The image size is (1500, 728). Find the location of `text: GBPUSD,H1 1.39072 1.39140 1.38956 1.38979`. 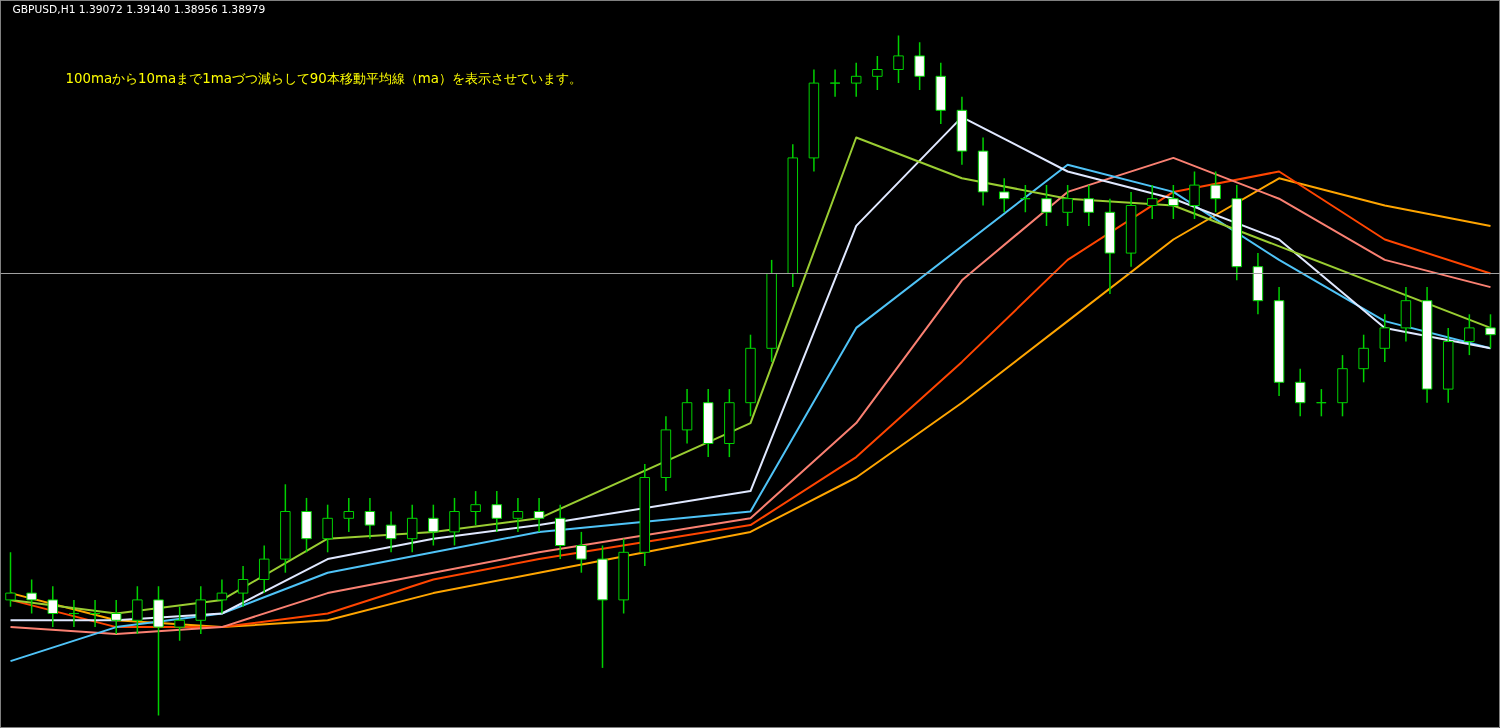

text: GBPUSD,H1 1.39072 1.39140 1.38956 1.38979 is located at coordinates (139, 9).